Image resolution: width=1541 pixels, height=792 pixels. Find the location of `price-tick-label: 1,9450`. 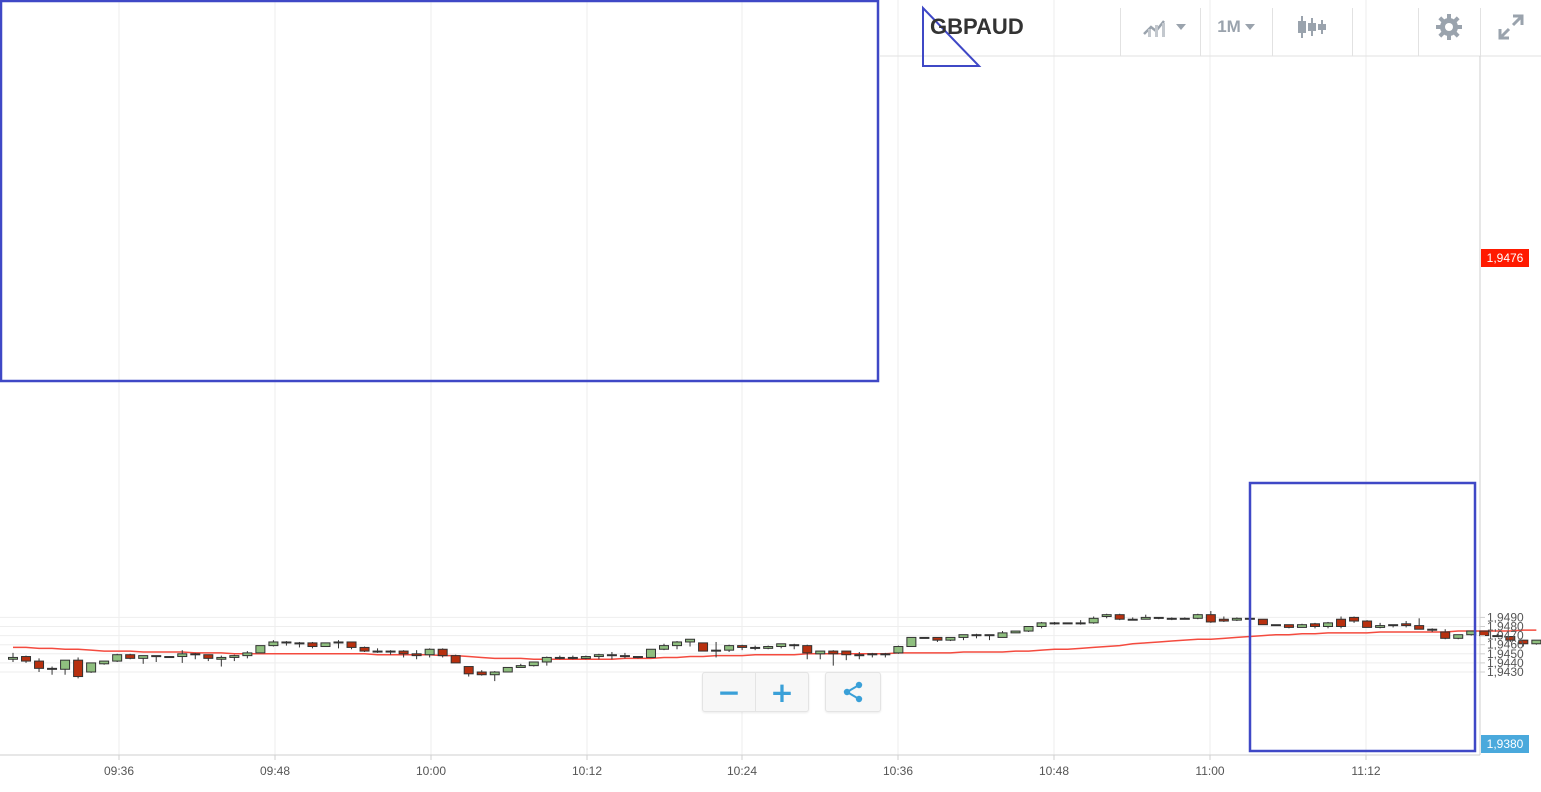

price-tick-label: 1,9450 is located at coordinates (1505, 654).